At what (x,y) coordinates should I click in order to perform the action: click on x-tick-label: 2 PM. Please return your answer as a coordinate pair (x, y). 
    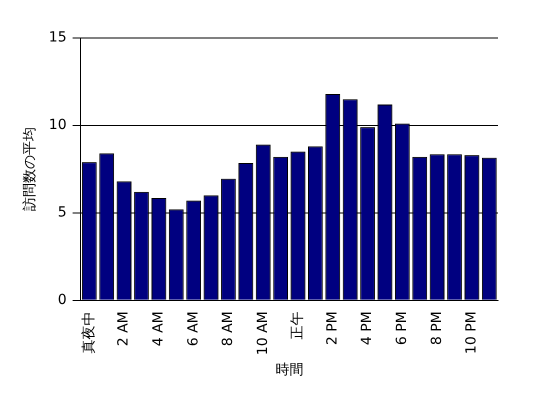
    Looking at the image, I should click on (332, 328).